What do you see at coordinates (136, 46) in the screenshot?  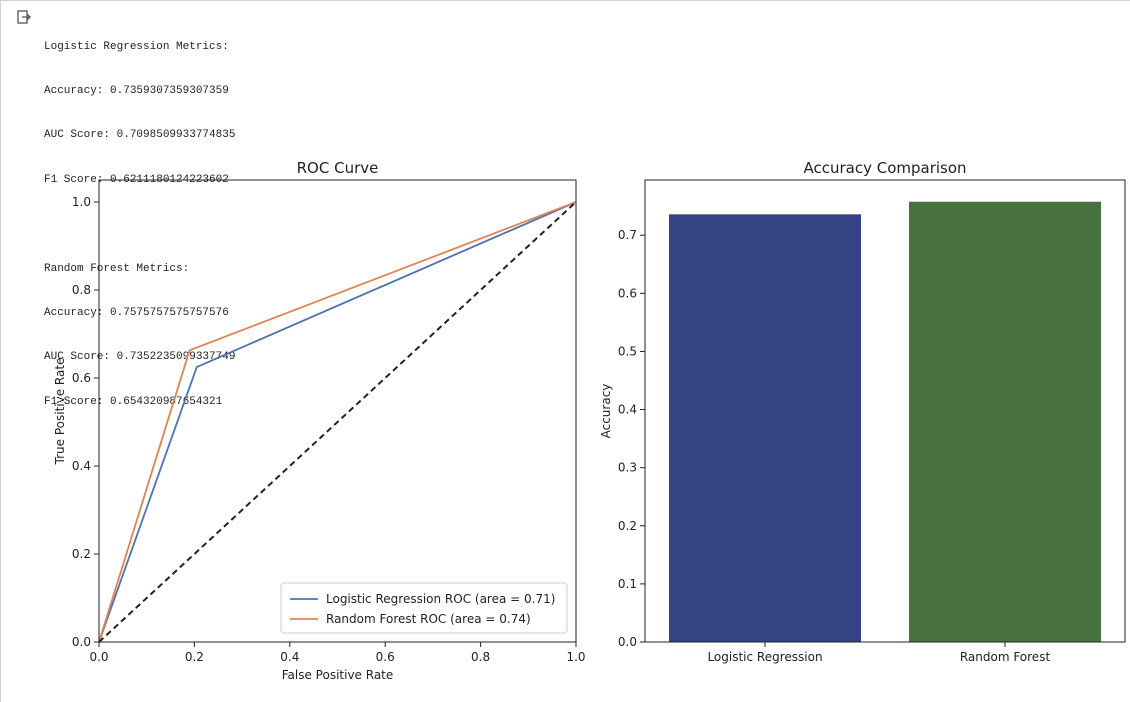 I see `logistic-metrics-heading: Logistic Regression Metrics:` at bounding box center [136, 46].